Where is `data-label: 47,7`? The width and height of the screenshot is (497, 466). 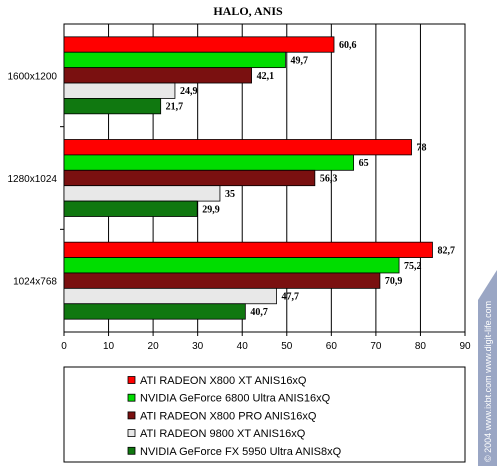 data-label: 47,7 is located at coordinates (291, 297).